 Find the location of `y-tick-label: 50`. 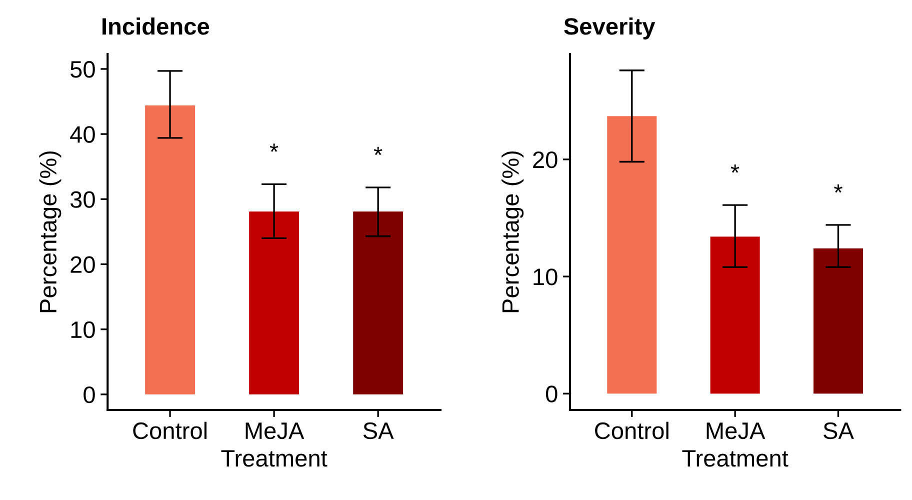

y-tick-label: 50 is located at coordinates (82, 69).